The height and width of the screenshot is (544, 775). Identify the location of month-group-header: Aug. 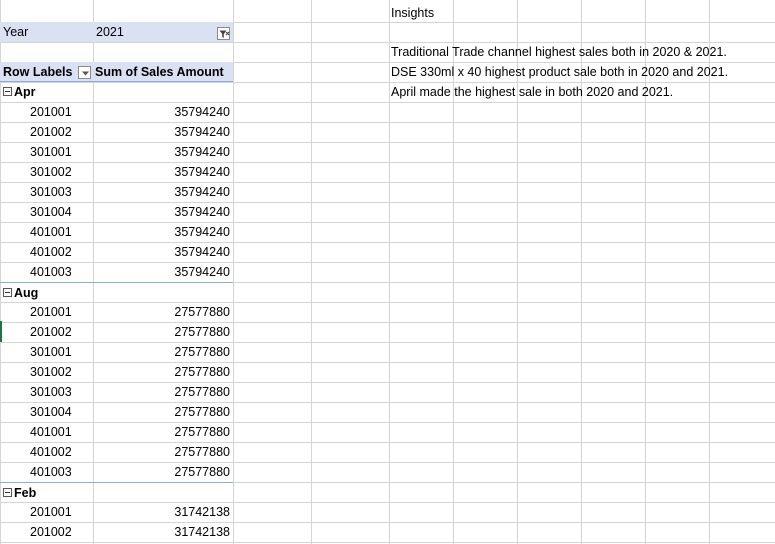
(116, 292).